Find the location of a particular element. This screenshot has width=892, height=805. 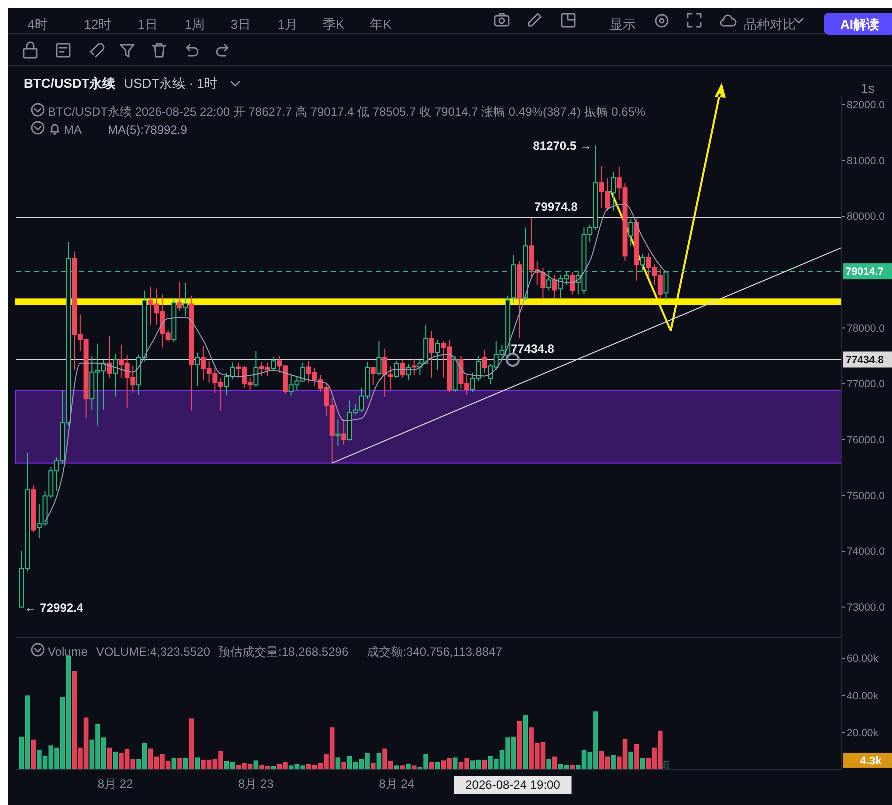

x-tick-label: 8月 23 is located at coordinates (256, 784).